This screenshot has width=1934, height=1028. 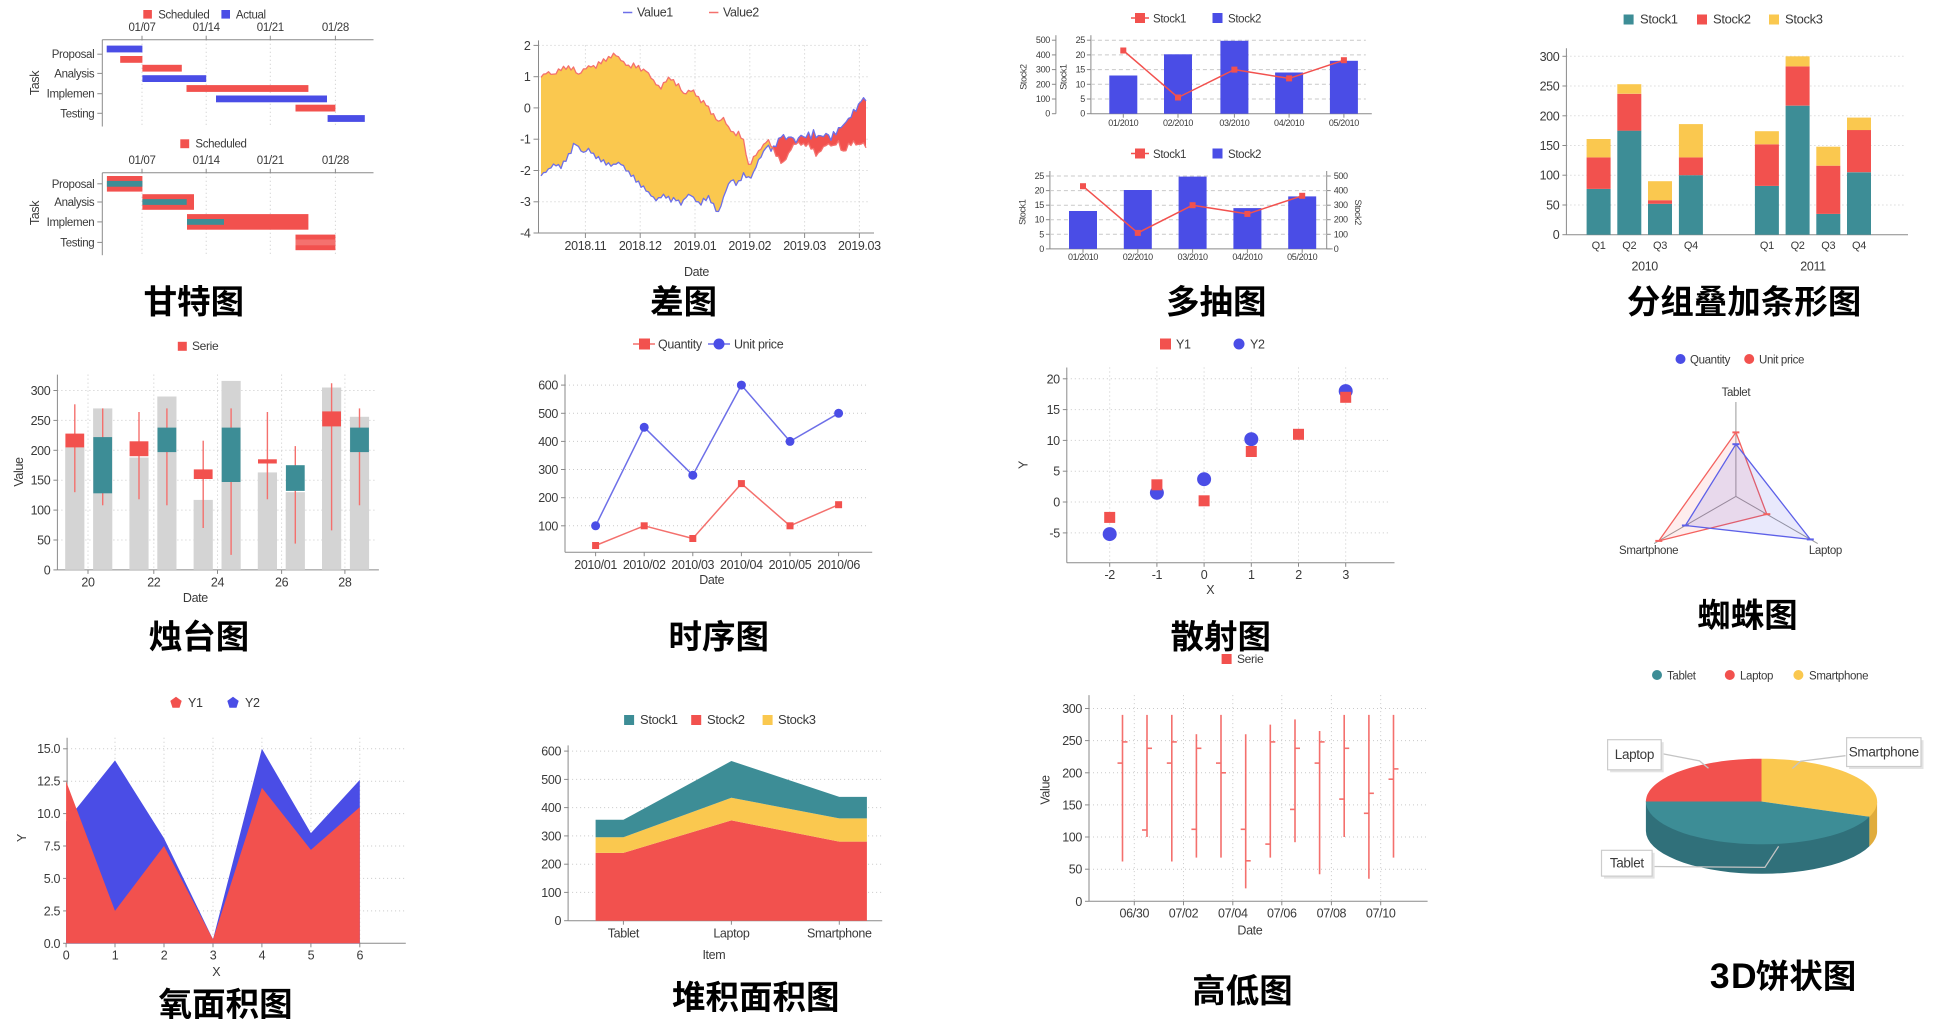 I want to click on svg-text: Y2, so click(x=252, y=703).